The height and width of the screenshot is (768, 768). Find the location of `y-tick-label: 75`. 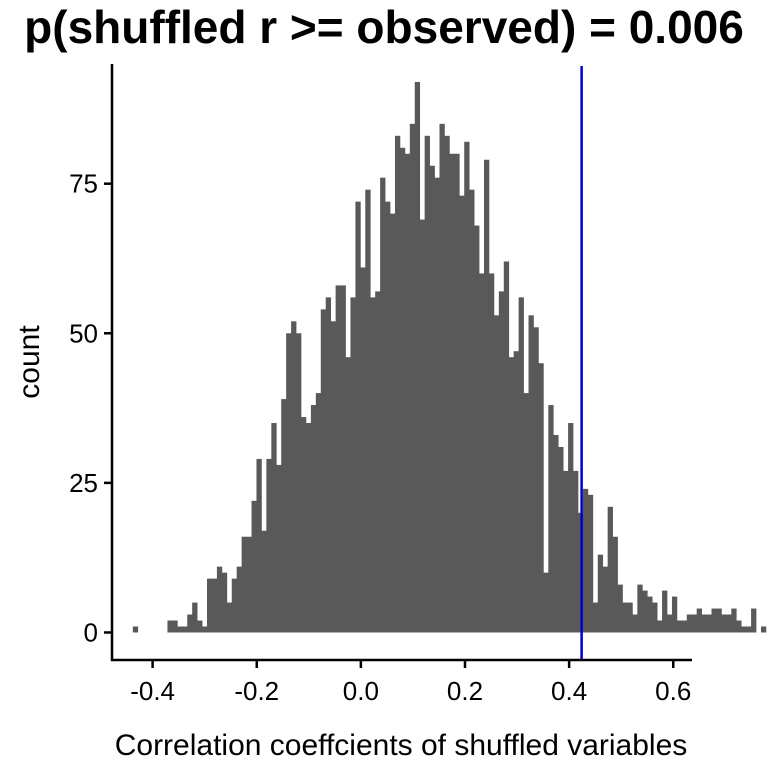

y-tick-label: 75 is located at coordinates (83, 184).